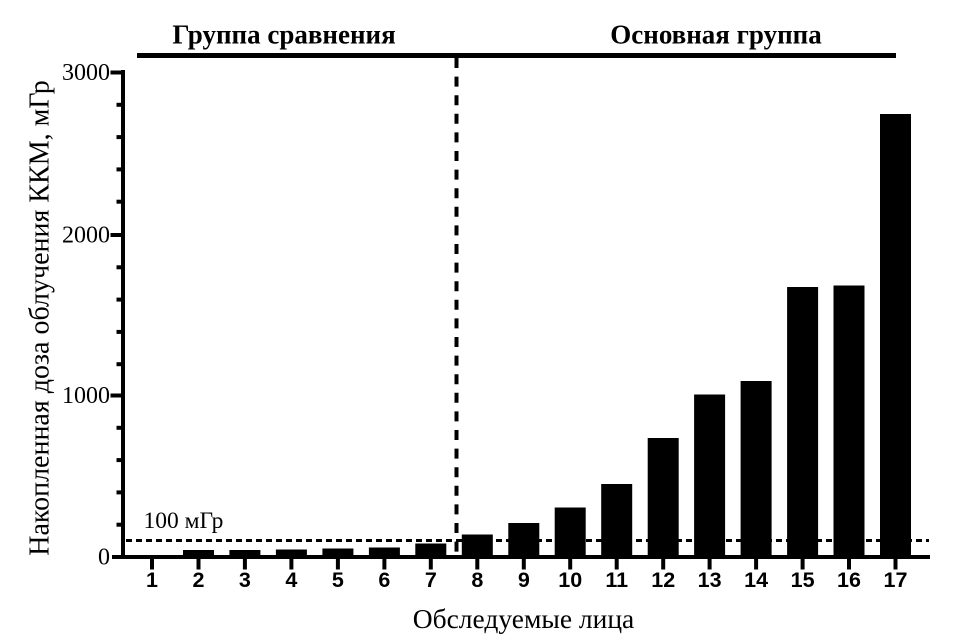 This screenshot has width=959, height=641. What do you see at coordinates (184, 521) in the screenshot?
I see `svg-text: 100 мГр` at bounding box center [184, 521].